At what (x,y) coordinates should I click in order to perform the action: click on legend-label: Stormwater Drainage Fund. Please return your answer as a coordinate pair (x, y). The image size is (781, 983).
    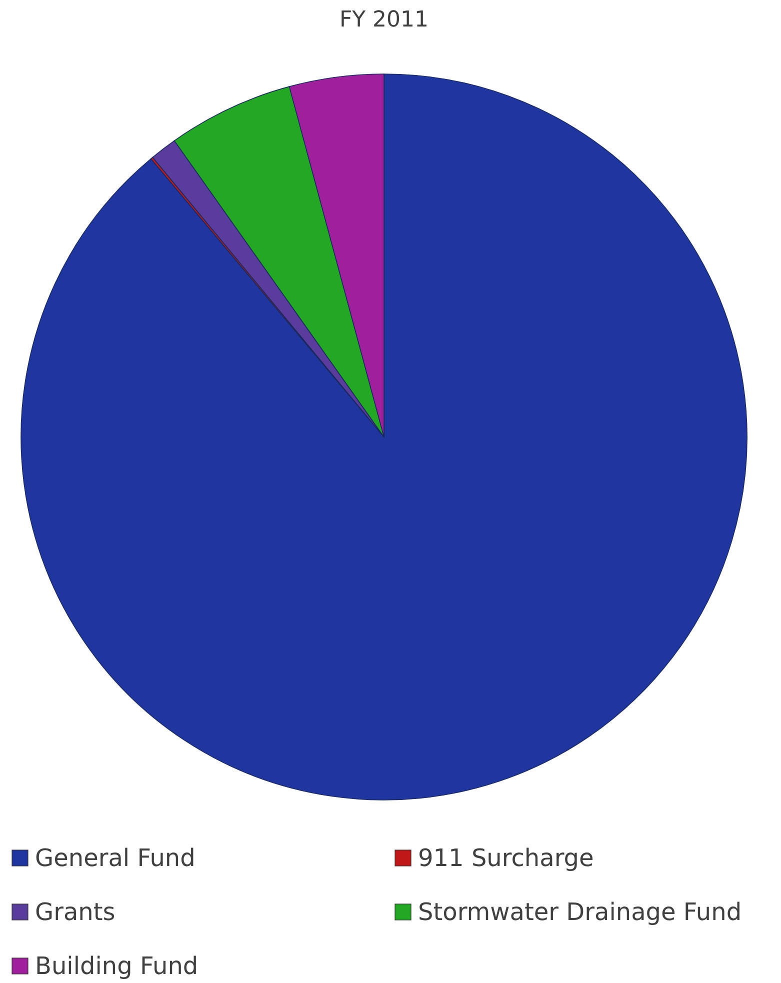
    Looking at the image, I should click on (580, 912).